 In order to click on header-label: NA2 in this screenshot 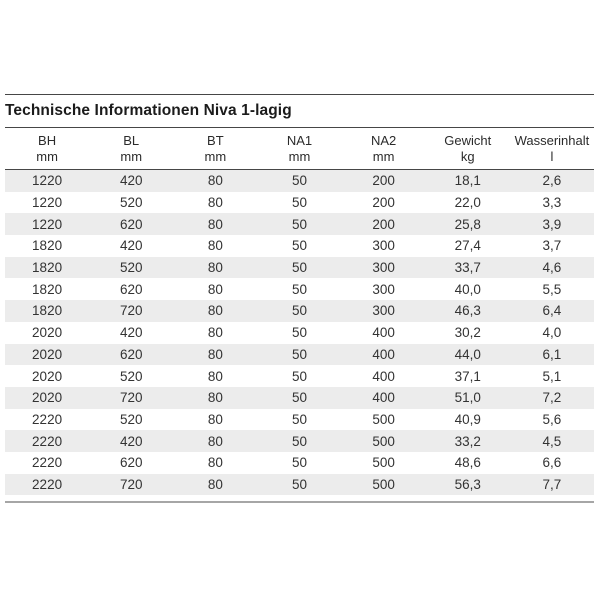, I will do `click(383, 140)`.